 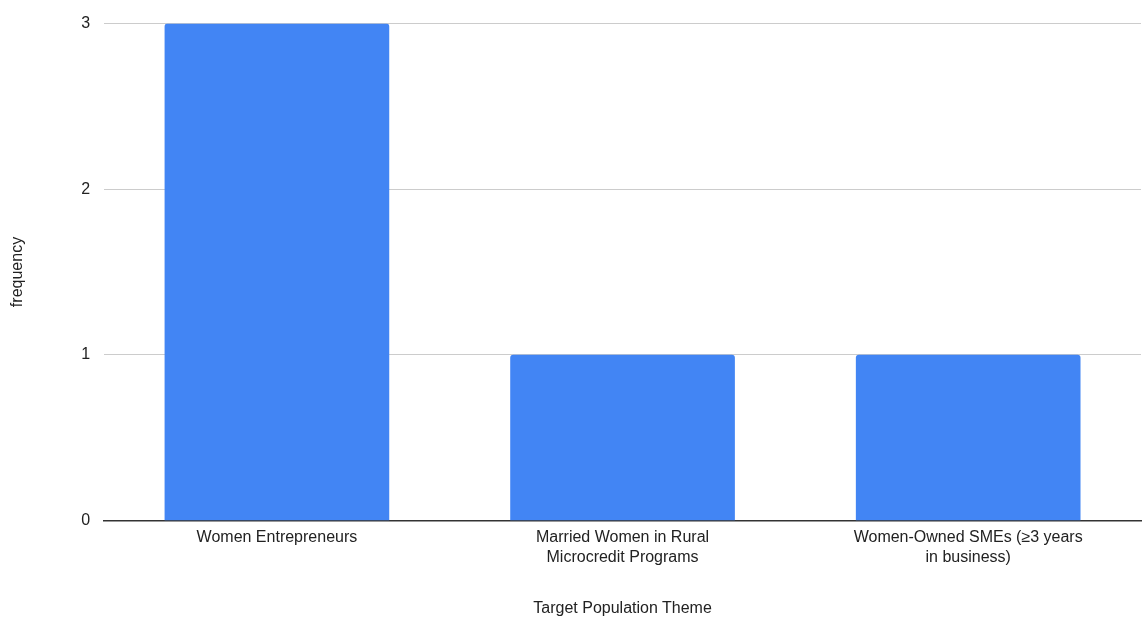 I want to click on x-tick-label: Women Entrepreneurs, so click(x=277, y=537).